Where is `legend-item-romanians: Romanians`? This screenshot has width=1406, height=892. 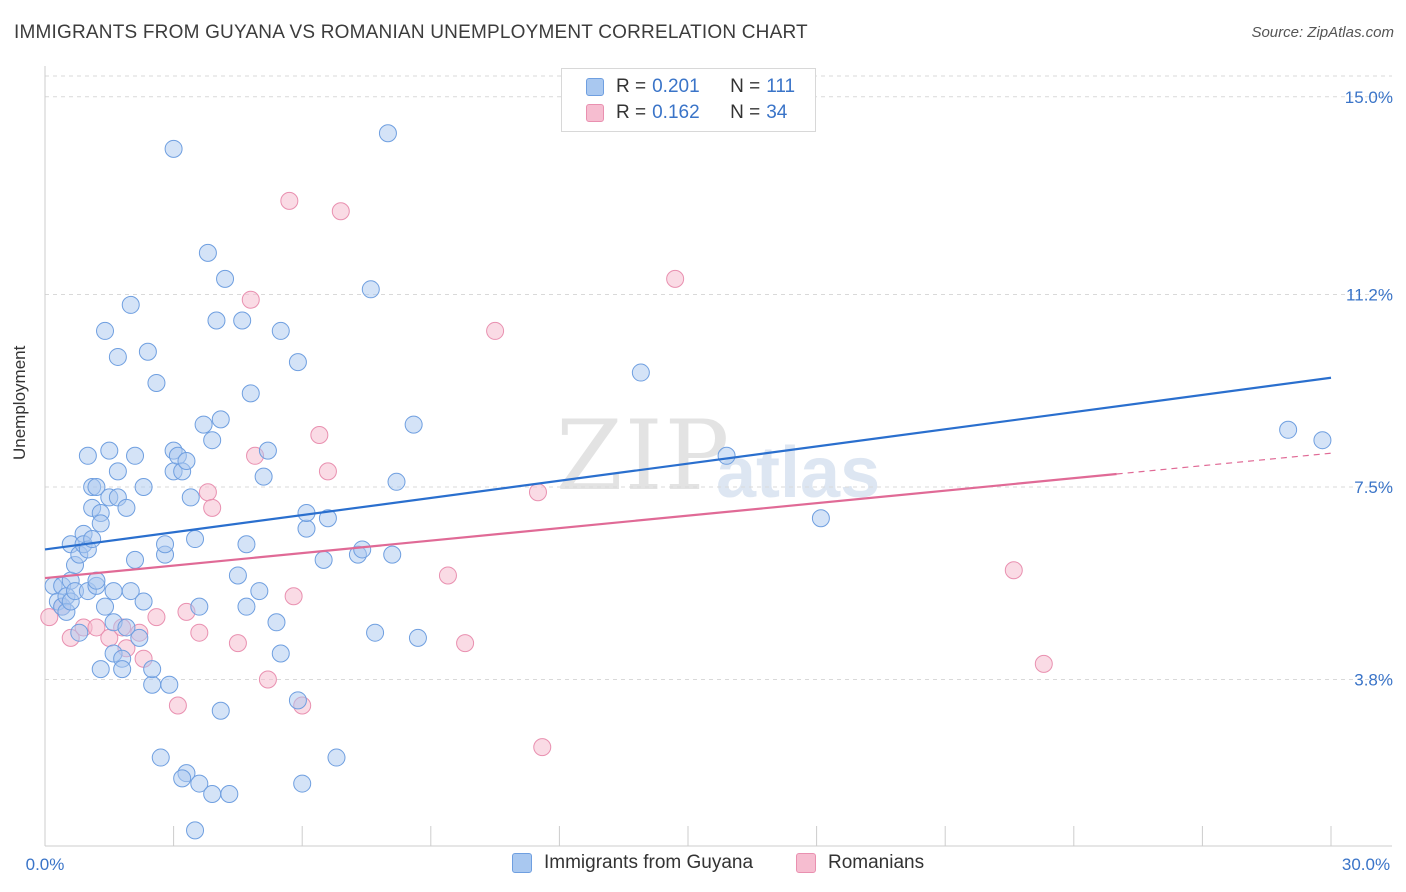
legend-item-romanians: Romanians is located at coordinates (860, 863).